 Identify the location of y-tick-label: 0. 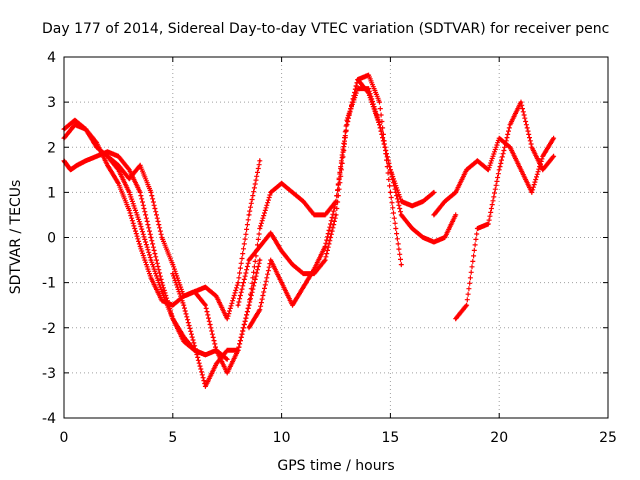
(51, 239).